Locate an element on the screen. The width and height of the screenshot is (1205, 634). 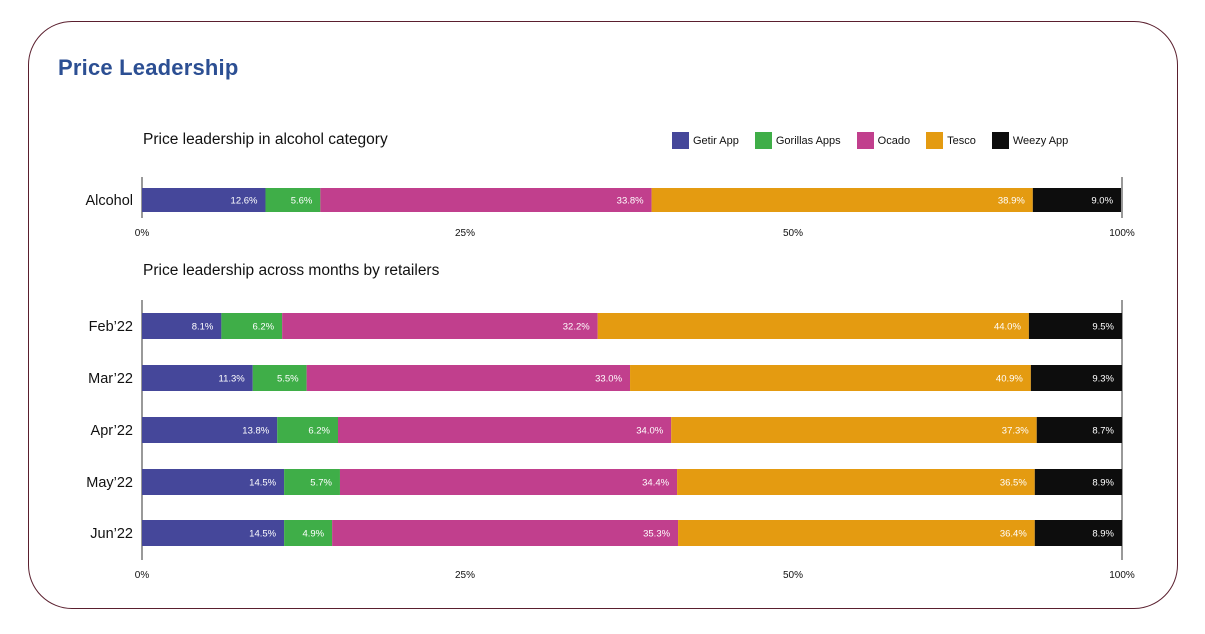
alcohol-bar-getir-app is located at coordinates (204, 200).